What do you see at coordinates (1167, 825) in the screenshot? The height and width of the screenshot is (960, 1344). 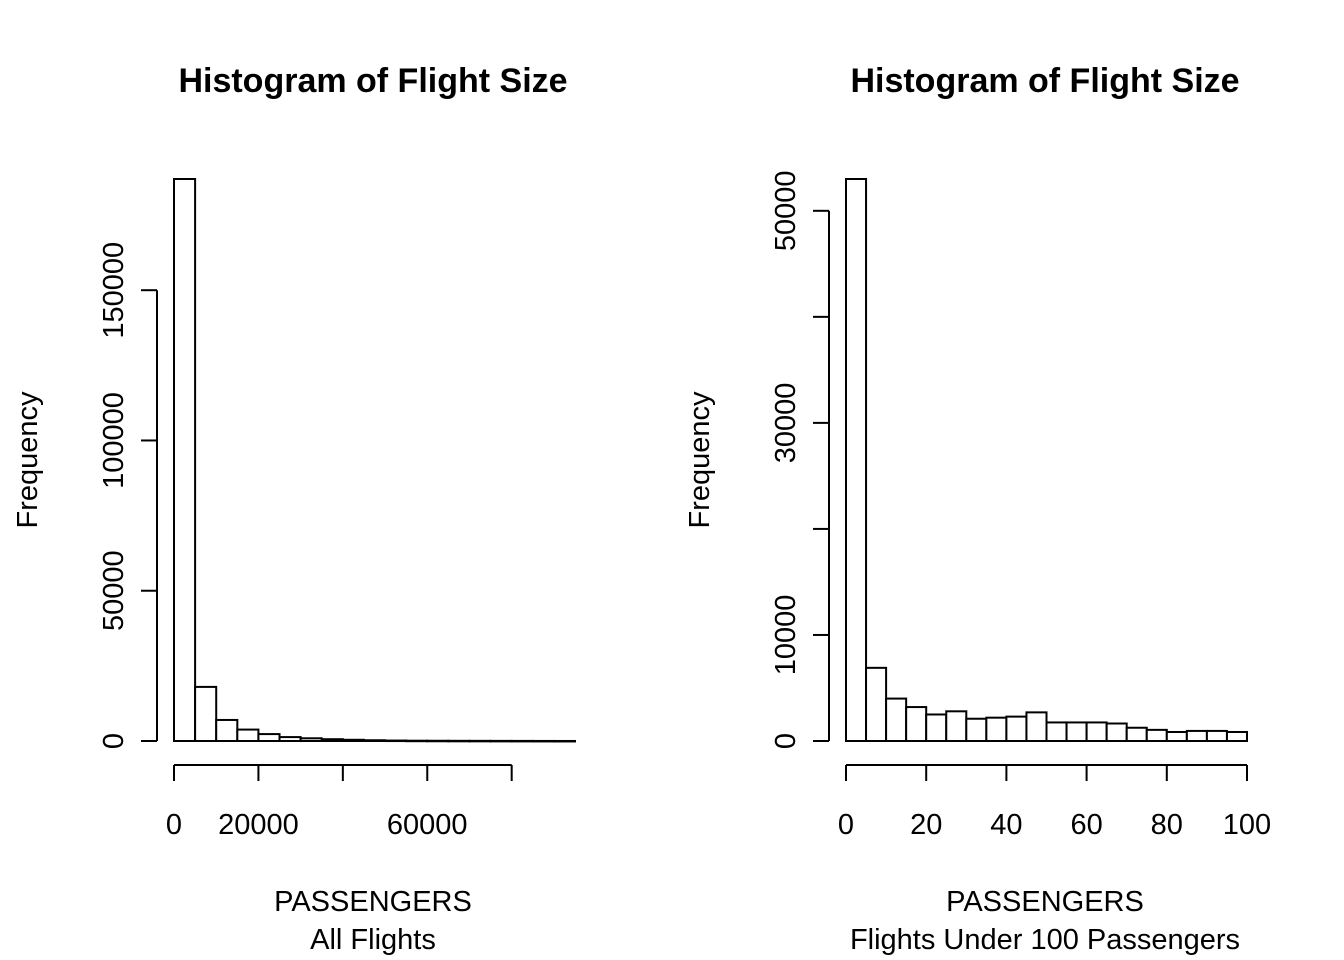 I see `x-tick-label: 80` at bounding box center [1167, 825].